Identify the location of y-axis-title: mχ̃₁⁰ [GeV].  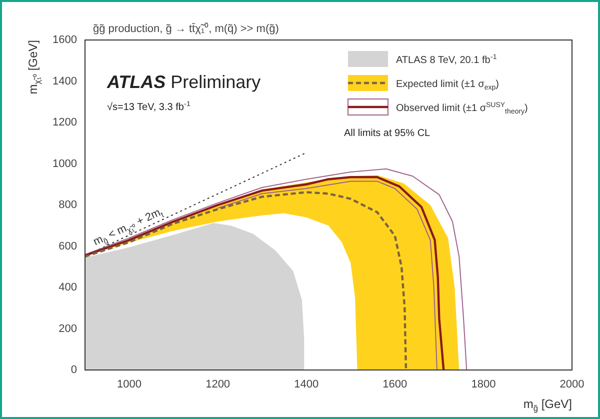
(34, 67).